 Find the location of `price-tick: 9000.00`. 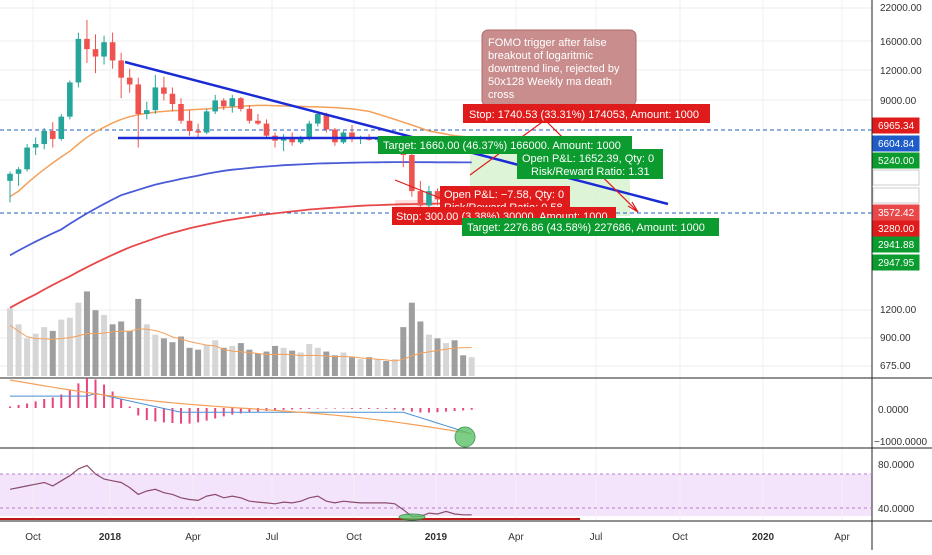

price-tick: 9000.00 is located at coordinates (898, 101).